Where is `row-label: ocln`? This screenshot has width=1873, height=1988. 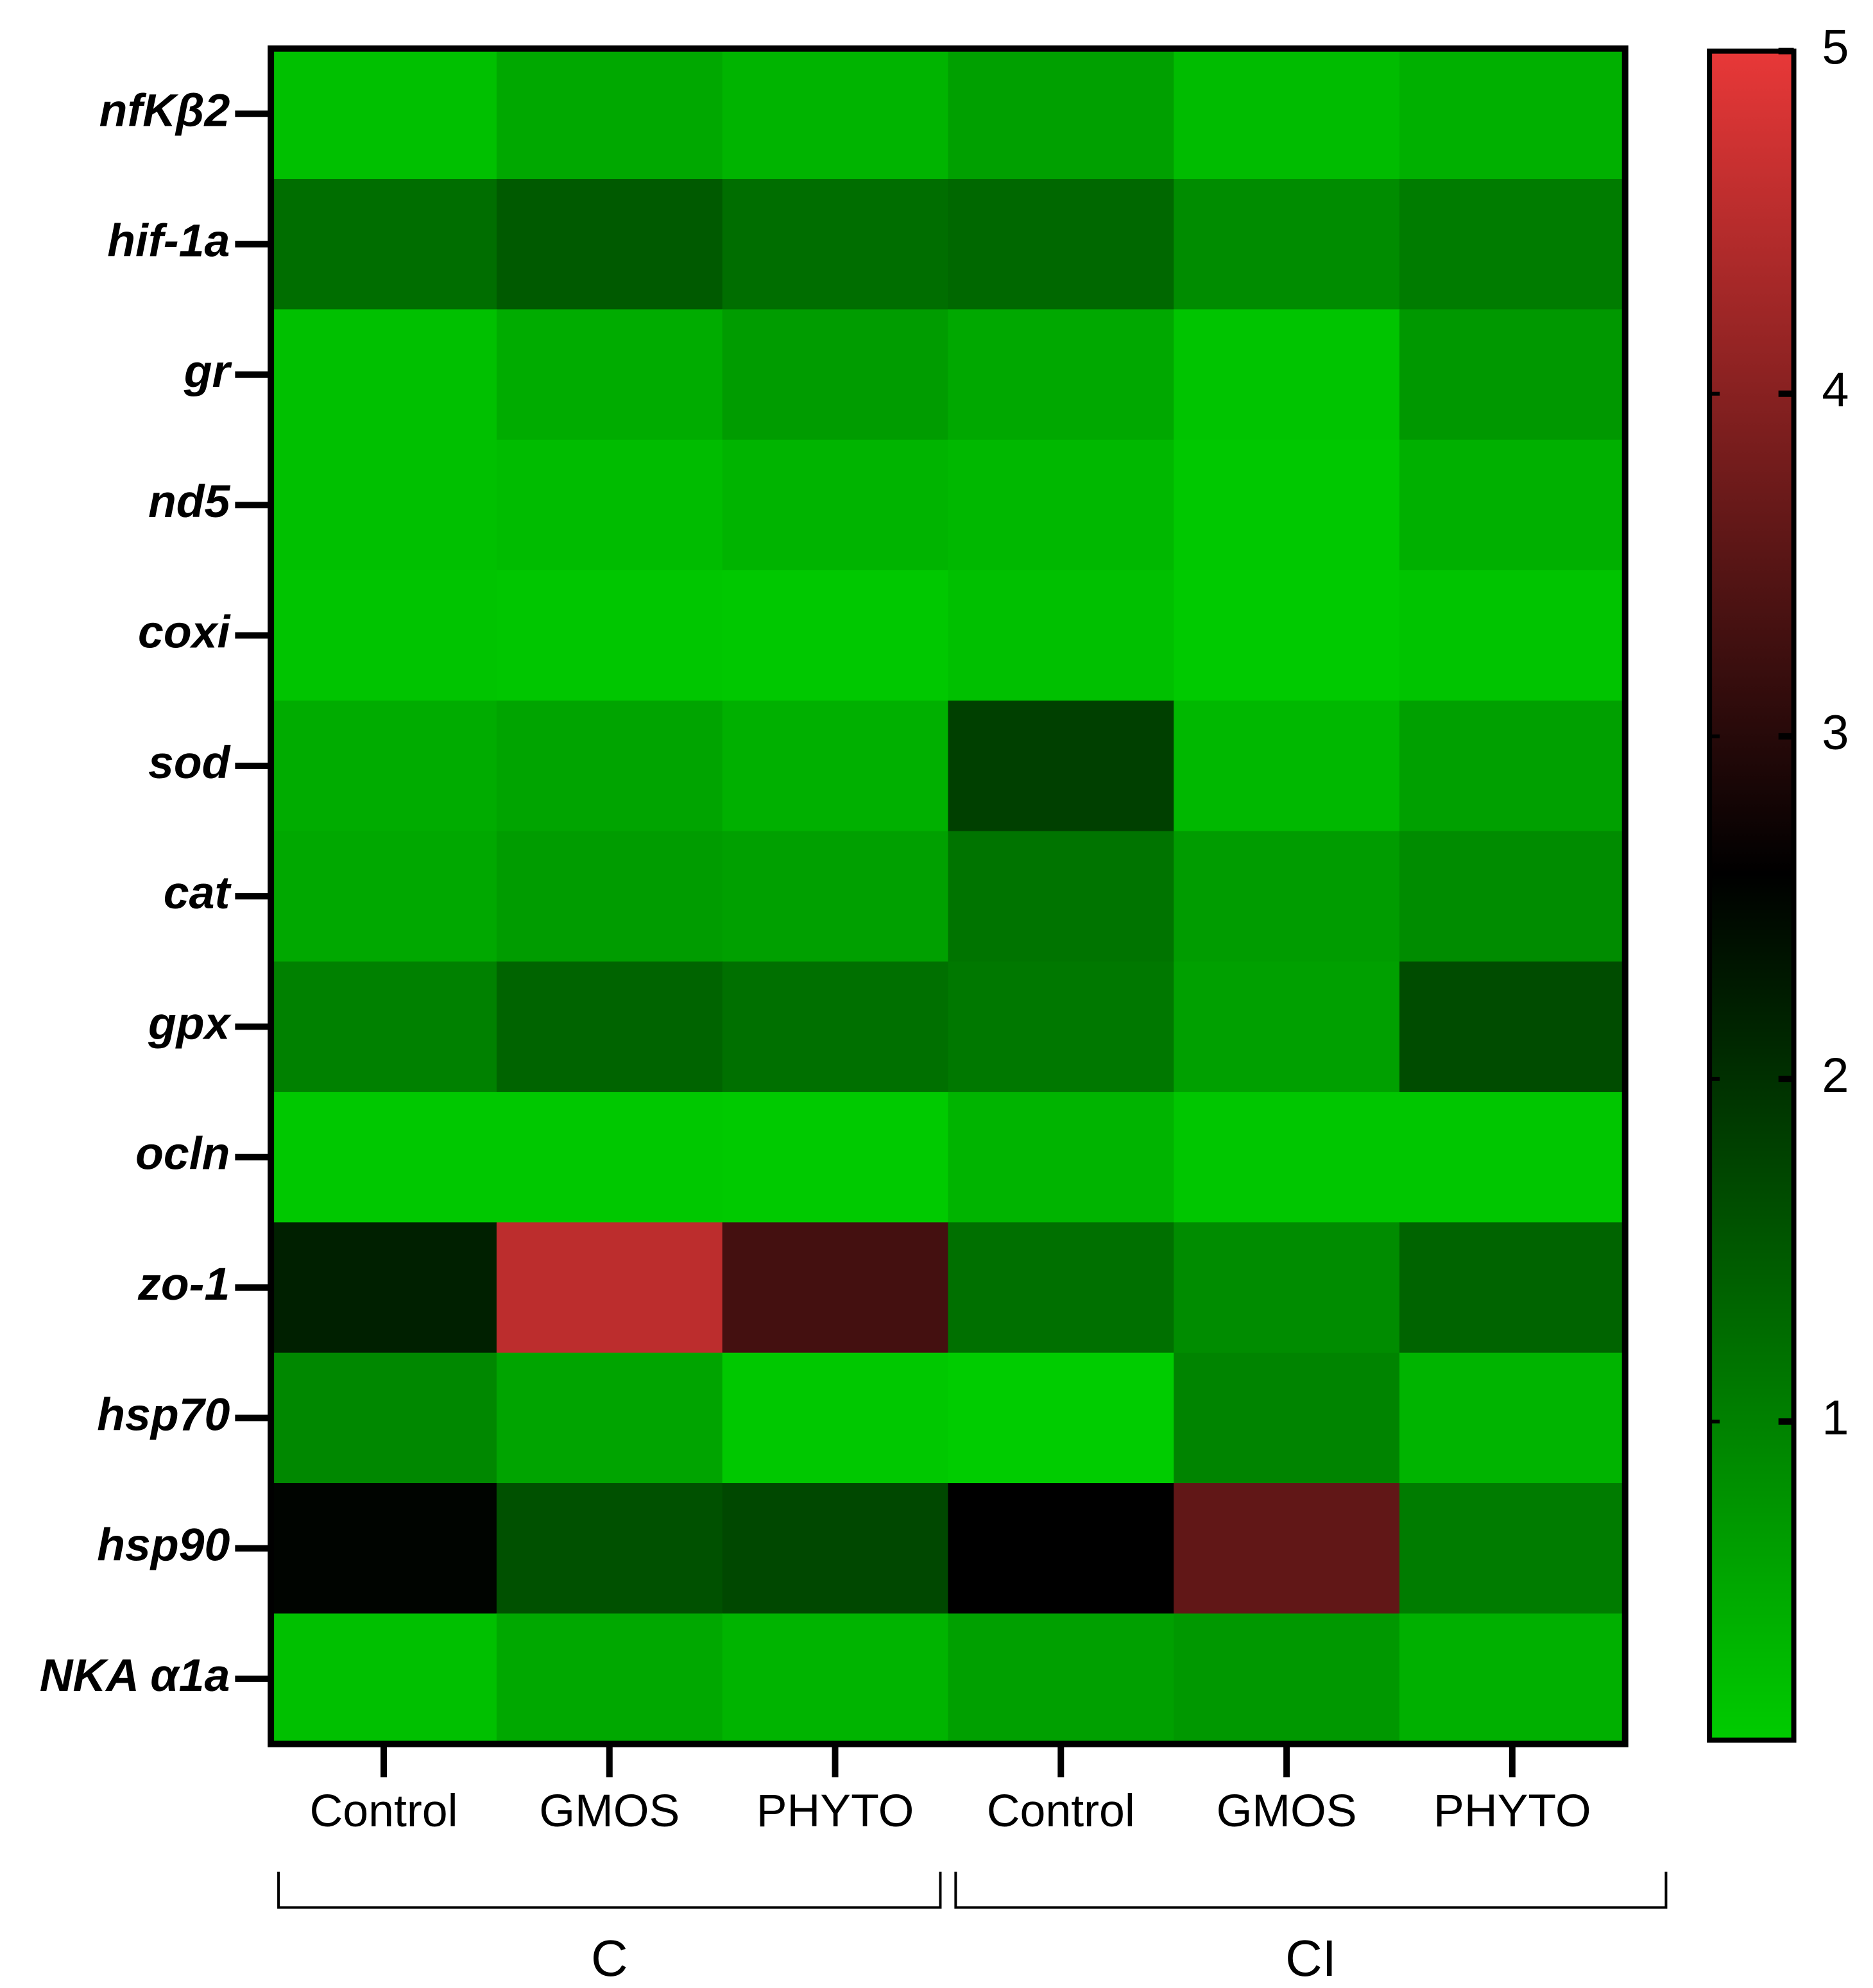
row-label: ocln is located at coordinates (183, 1154).